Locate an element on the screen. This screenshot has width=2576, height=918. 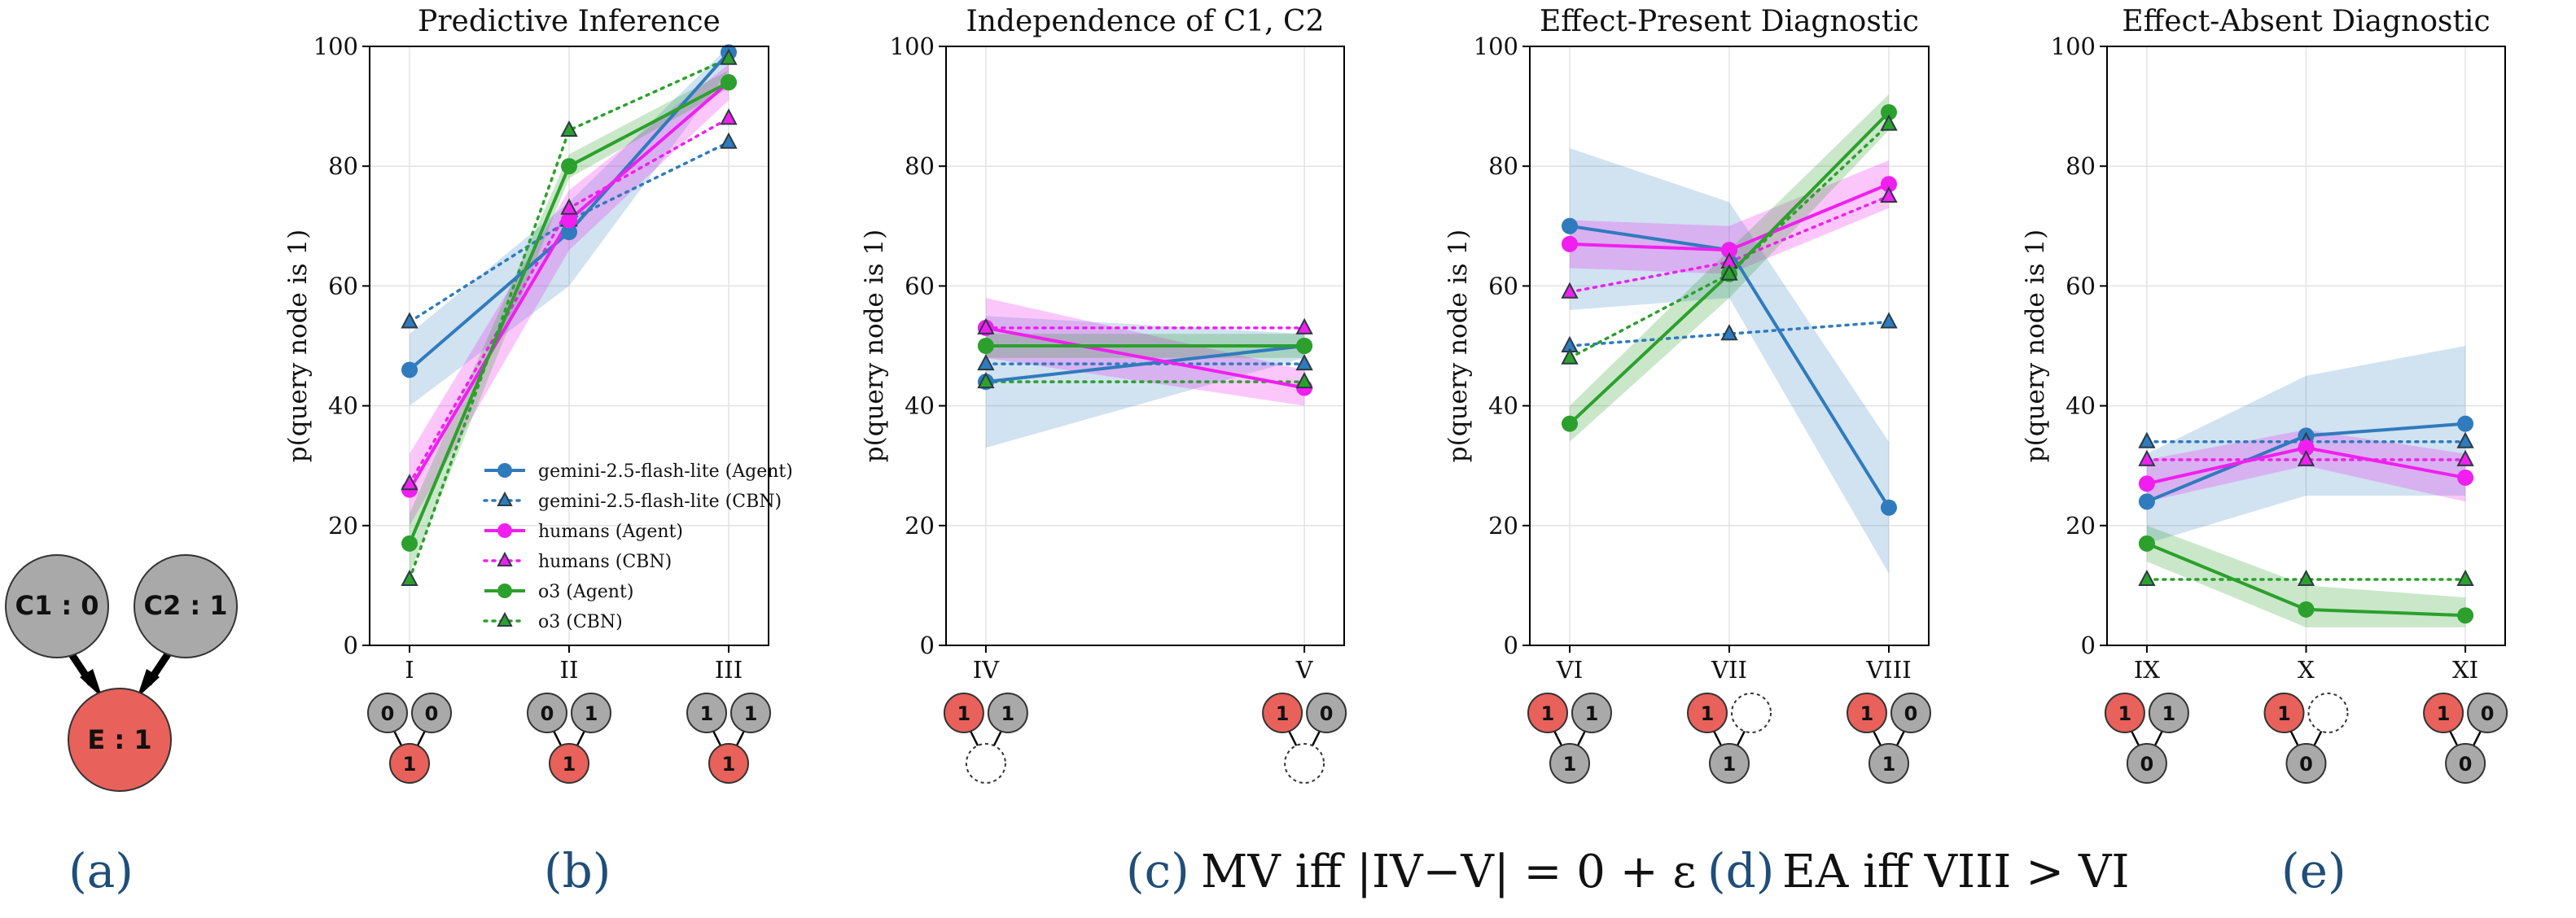
series-line-humans-agent is located at coordinates (1145, 358).